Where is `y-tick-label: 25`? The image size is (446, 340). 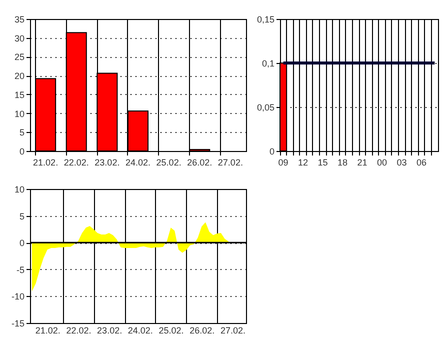
y-tick-label: 25 is located at coordinates (19, 57).